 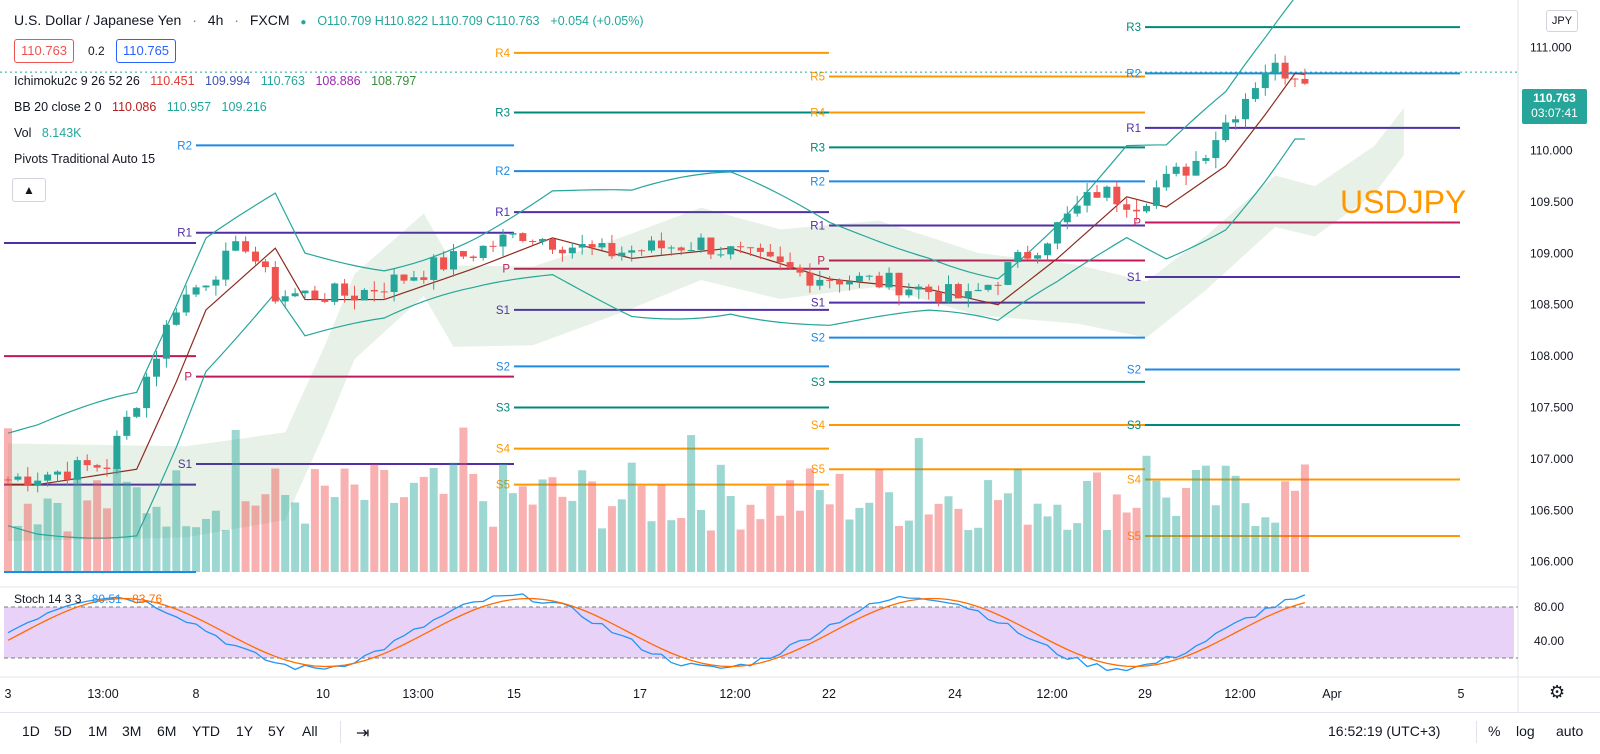 I want to click on pivots-legend: Pivots Traditional Auto 15, so click(x=88, y=159).